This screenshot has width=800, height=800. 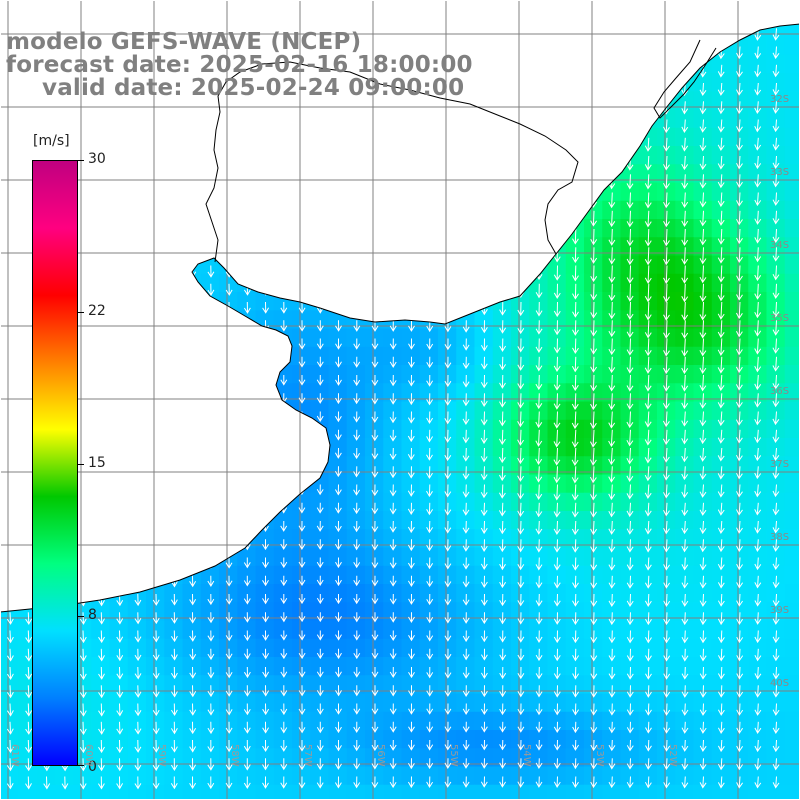 I want to click on lat-label-32s: 32S, so click(x=780, y=99).